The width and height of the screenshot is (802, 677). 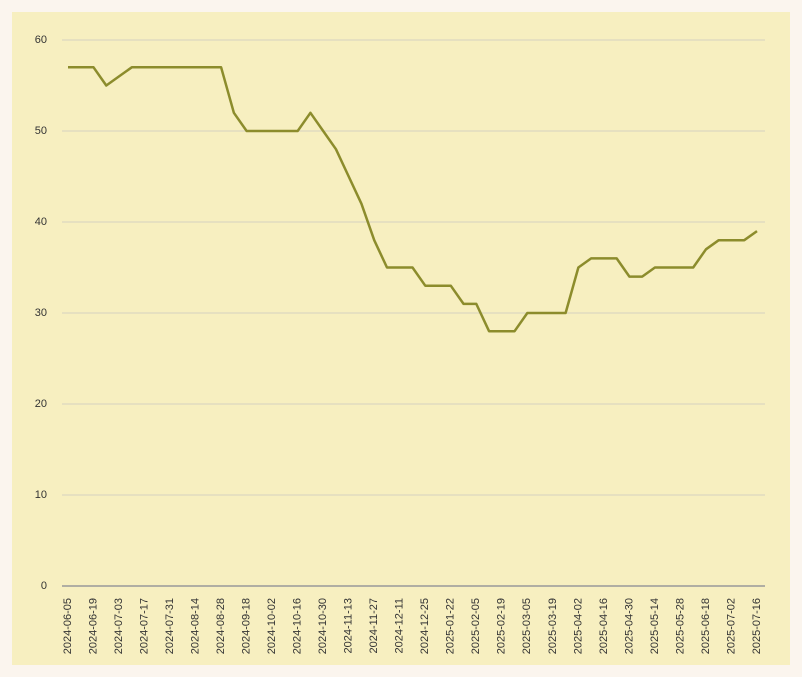 What do you see at coordinates (400, 625) in the screenshot?
I see `x-tick-label: 2024-12-11` at bounding box center [400, 625].